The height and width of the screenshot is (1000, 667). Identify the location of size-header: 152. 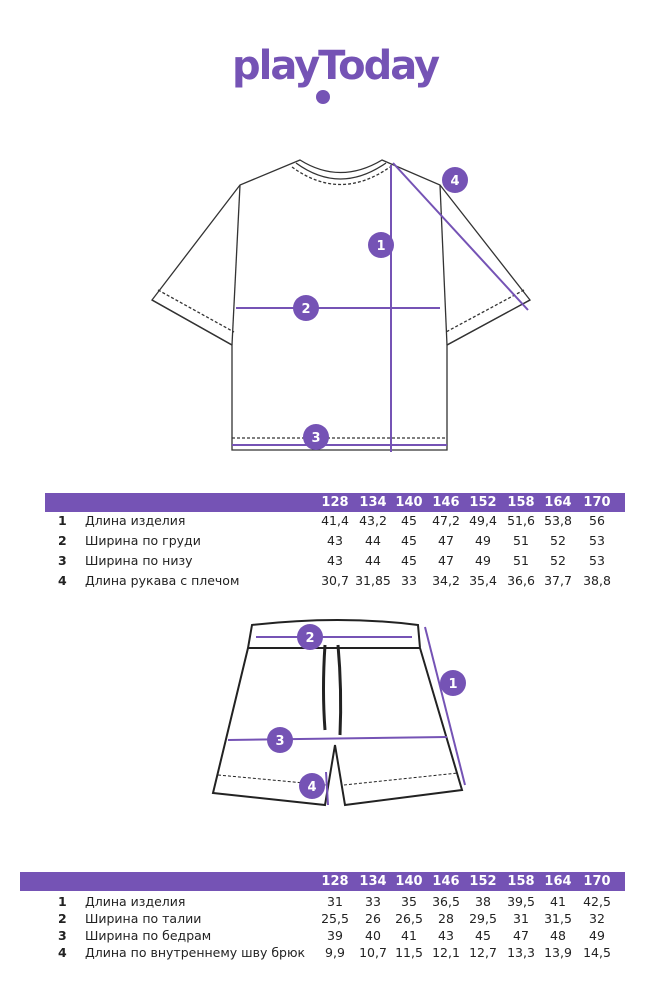
(483, 502).